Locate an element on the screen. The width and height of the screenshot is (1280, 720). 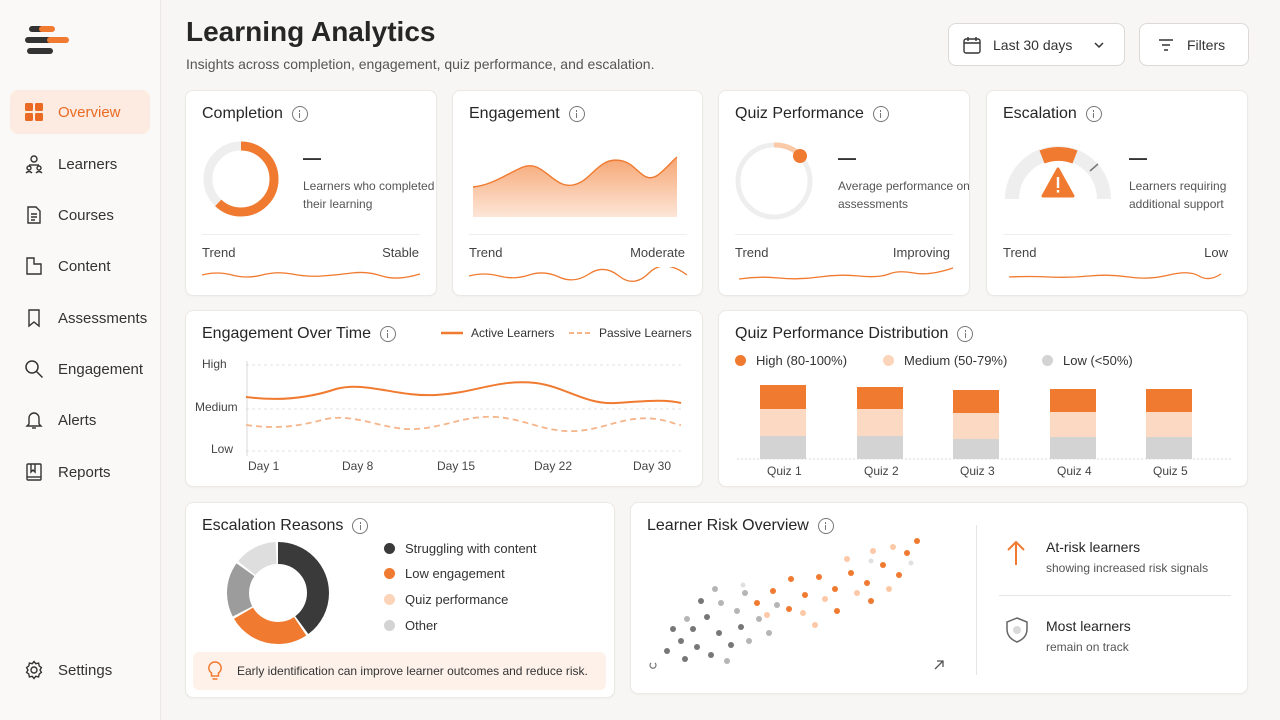
quiz-title: Quiz Performance is located at coordinates (812, 114).